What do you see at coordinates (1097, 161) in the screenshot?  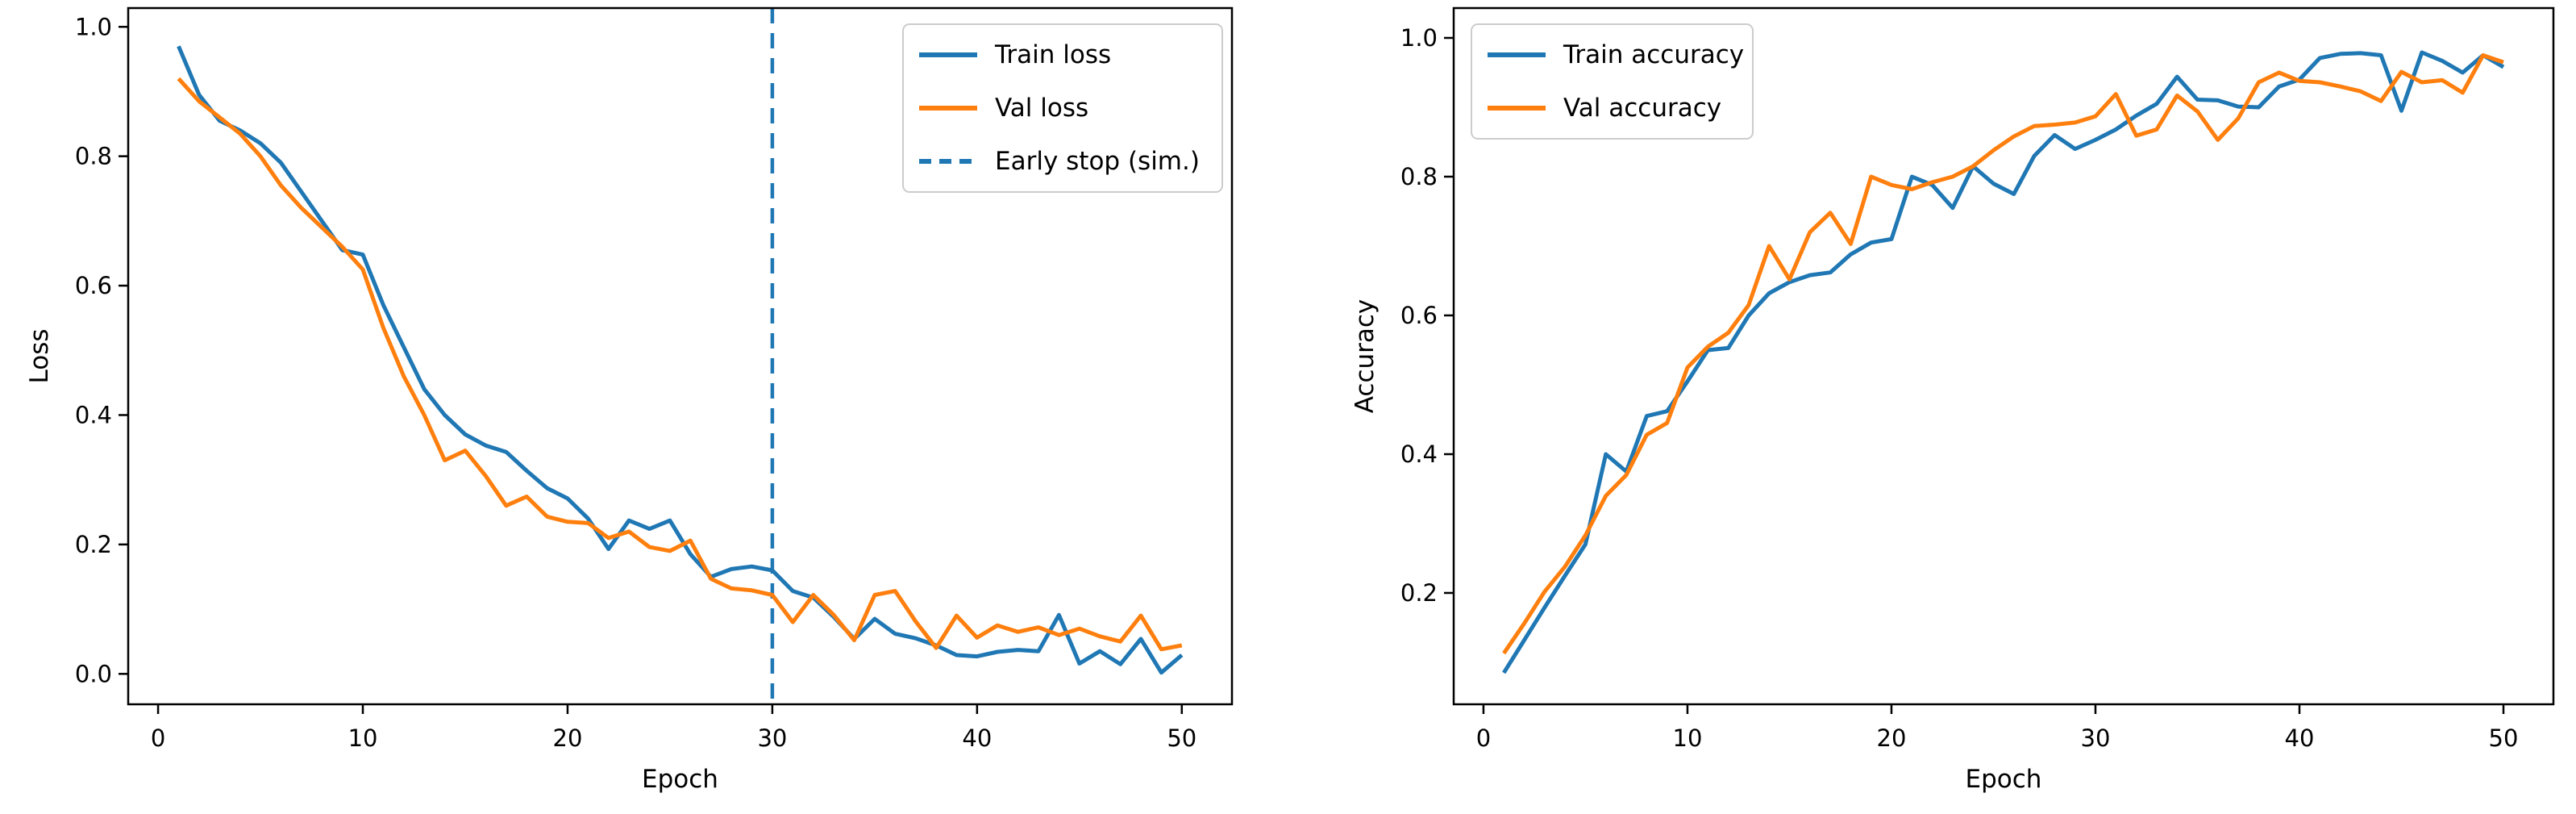 I see `legend-label-early-stop-sim: Early stop (sim.)` at bounding box center [1097, 161].